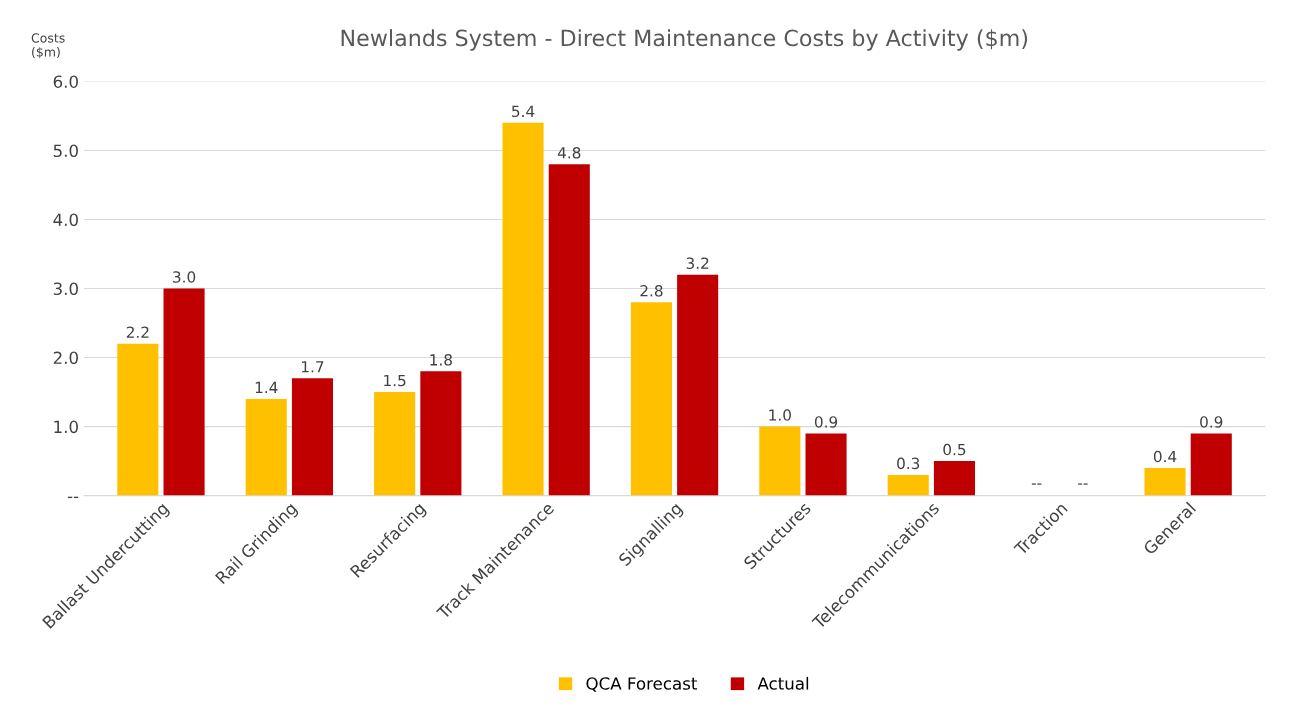 The width and height of the screenshot is (1291, 708). What do you see at coordinates (73, 497) in the screenshot?
I see `y-tick-label: --` at bounding box center [73, 497].